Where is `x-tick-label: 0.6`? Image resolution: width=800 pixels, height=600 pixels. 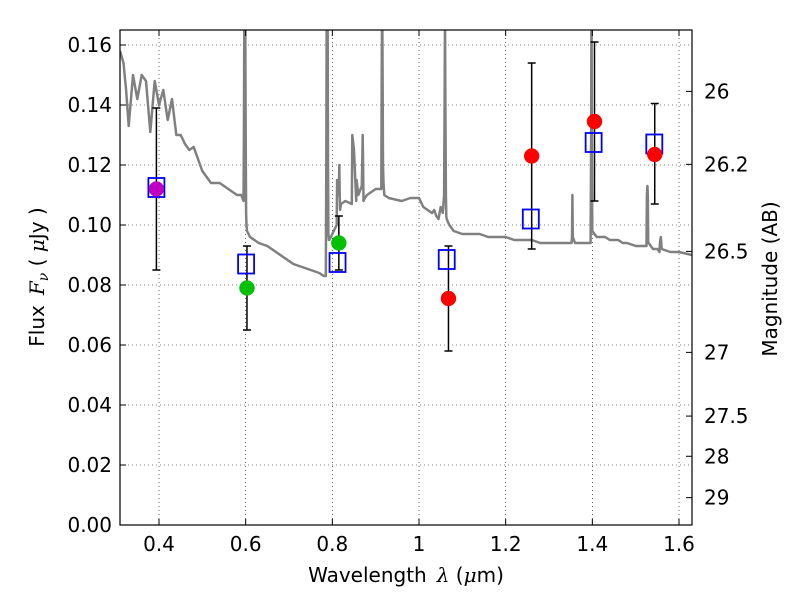
x-tick-label: 0.6 is located at coordinates (246, 544).